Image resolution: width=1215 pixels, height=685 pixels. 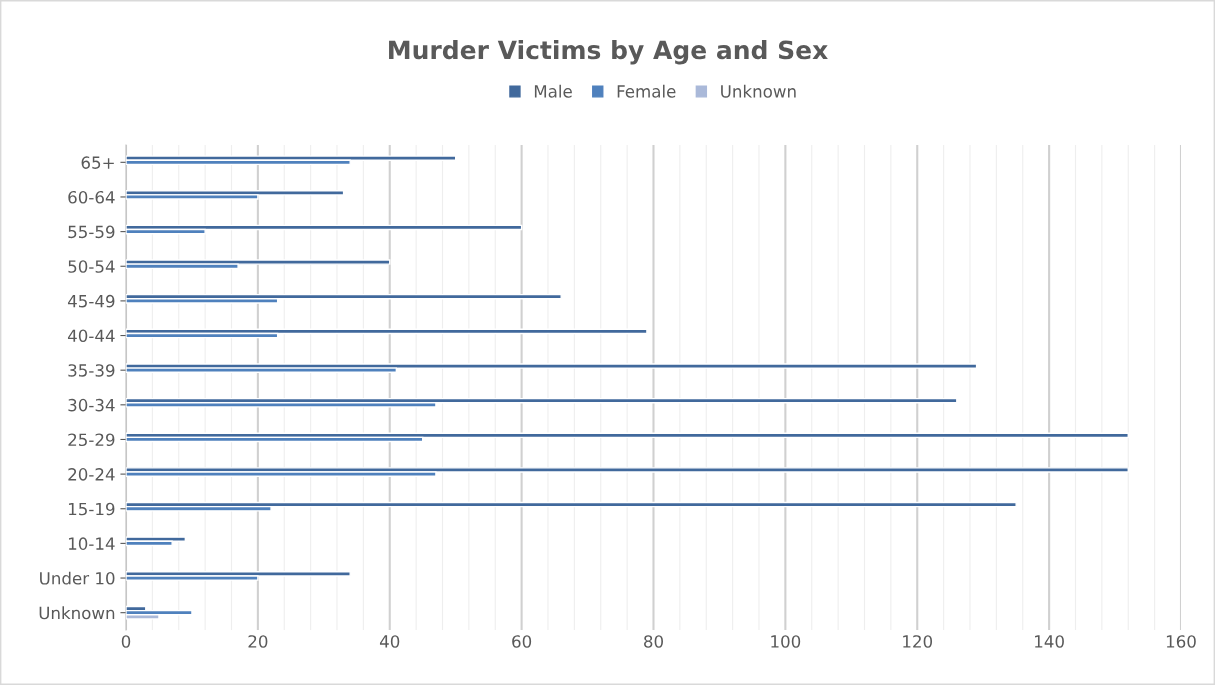 What do you see at coordinates (1181, 641) in the screenshot?
I see `x-tick-label: 160` at bounding box center [1181, 641].